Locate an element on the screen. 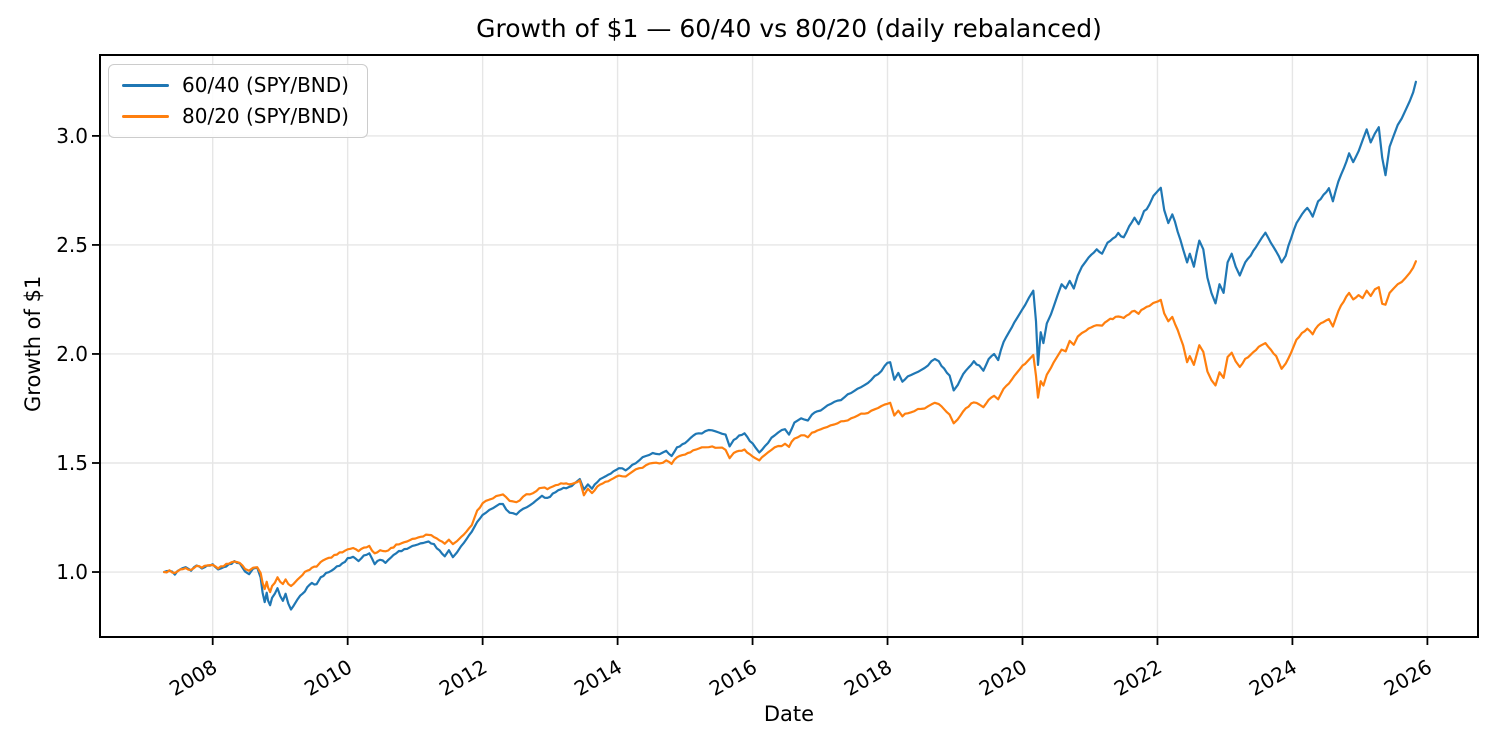 This screenshot has width=1500, height=750. y-tick-label: 2.0 is located at coordinates (72, 354).